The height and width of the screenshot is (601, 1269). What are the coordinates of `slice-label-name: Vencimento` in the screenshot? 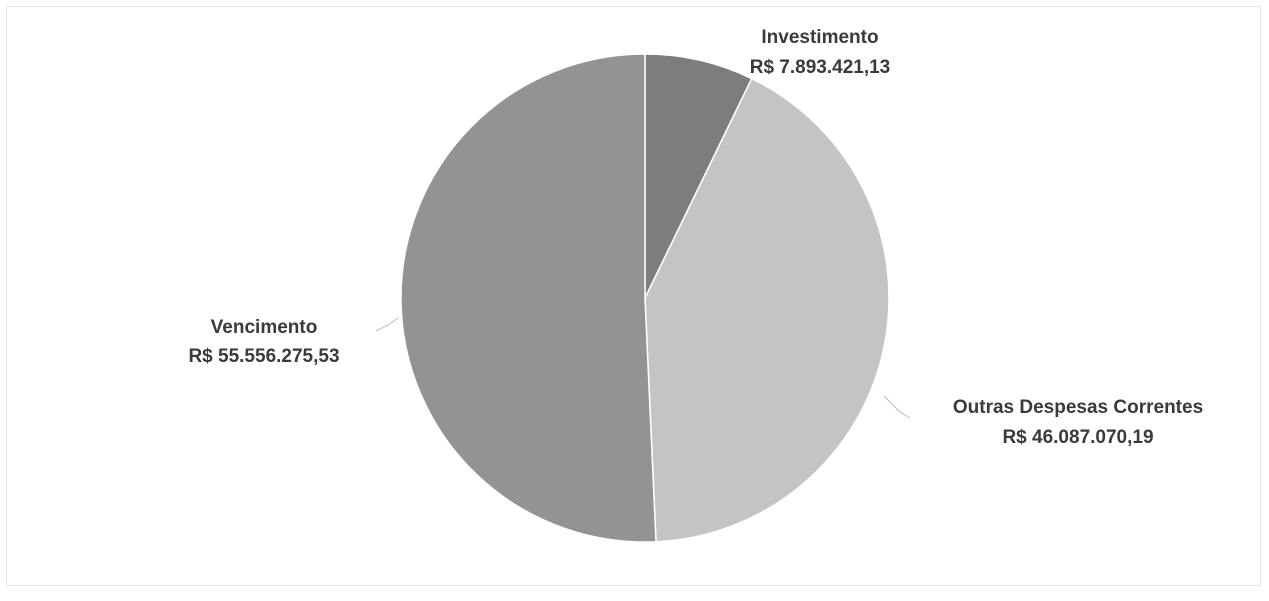 It's located at (264, 327).